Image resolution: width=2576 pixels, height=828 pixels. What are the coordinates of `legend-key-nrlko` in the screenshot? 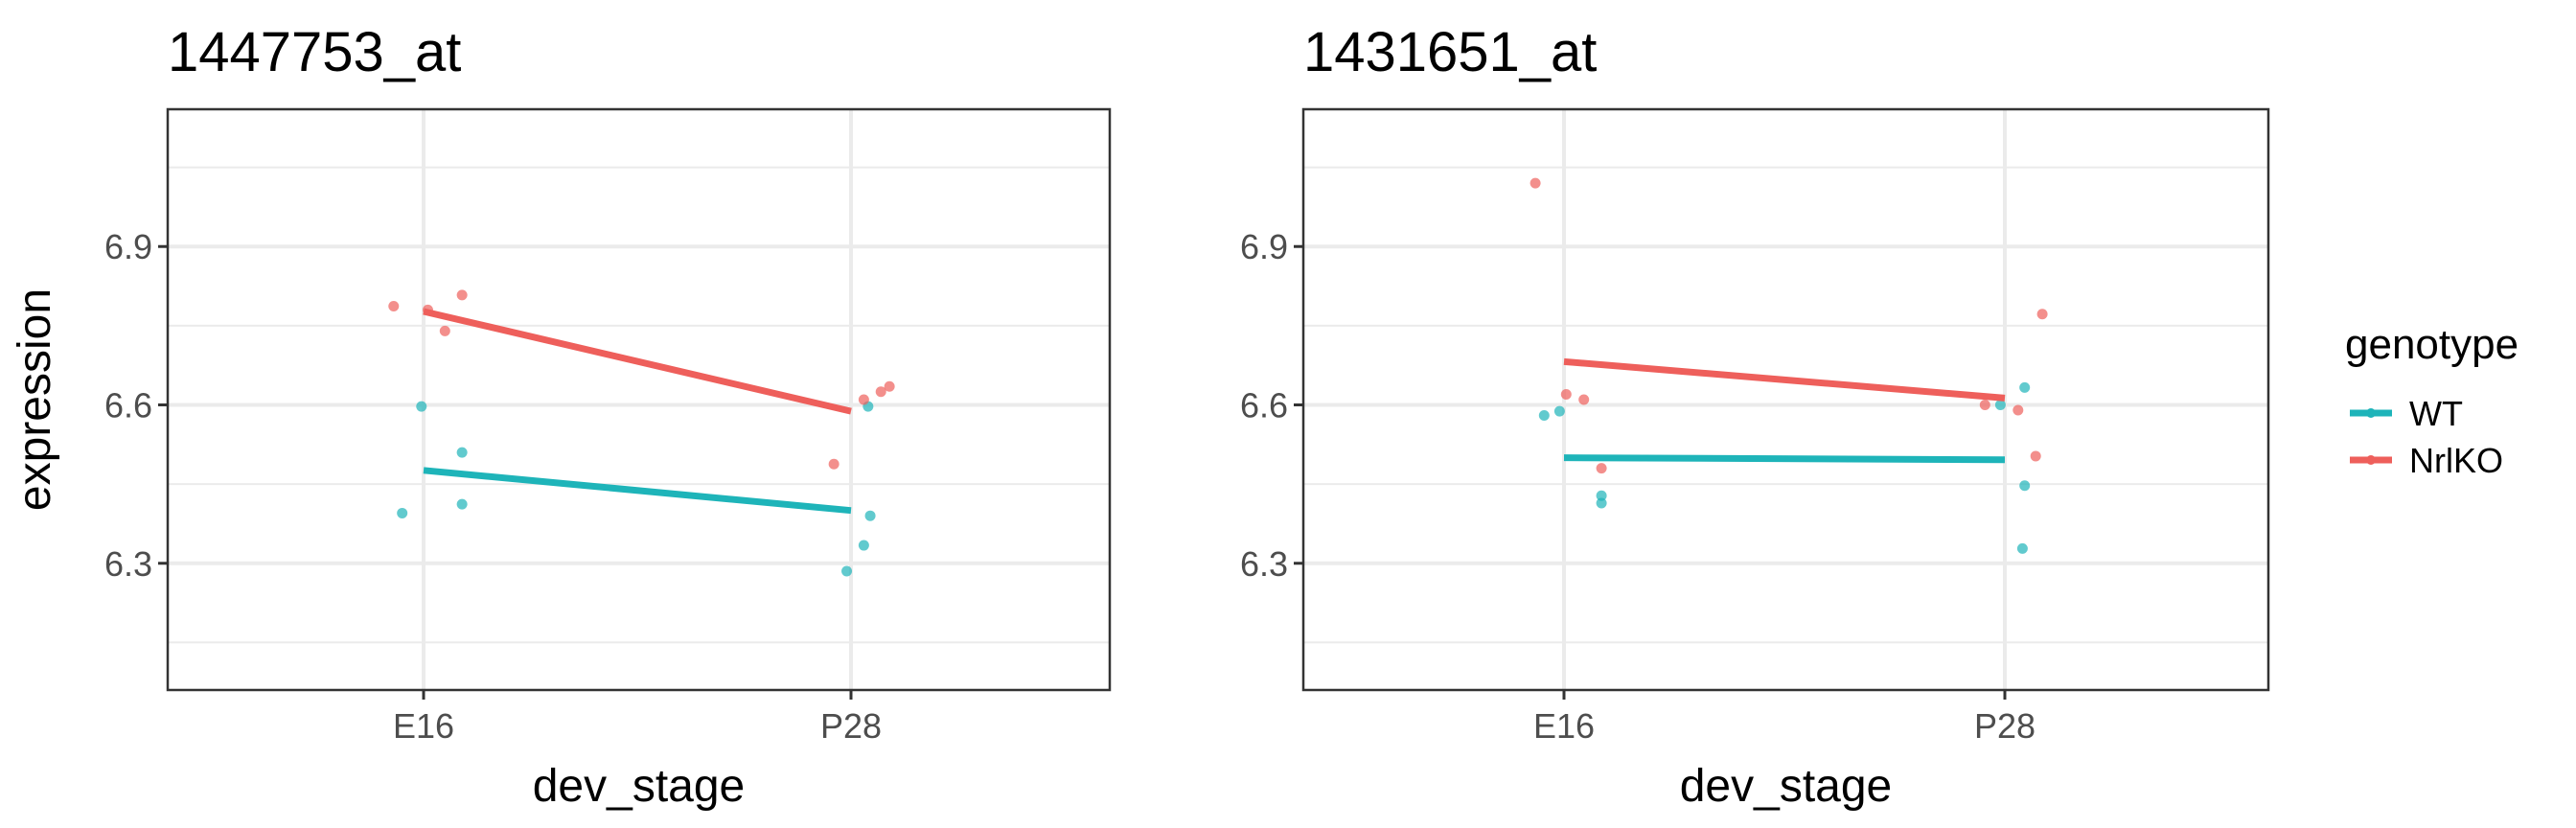 It's located at (2371, 460).